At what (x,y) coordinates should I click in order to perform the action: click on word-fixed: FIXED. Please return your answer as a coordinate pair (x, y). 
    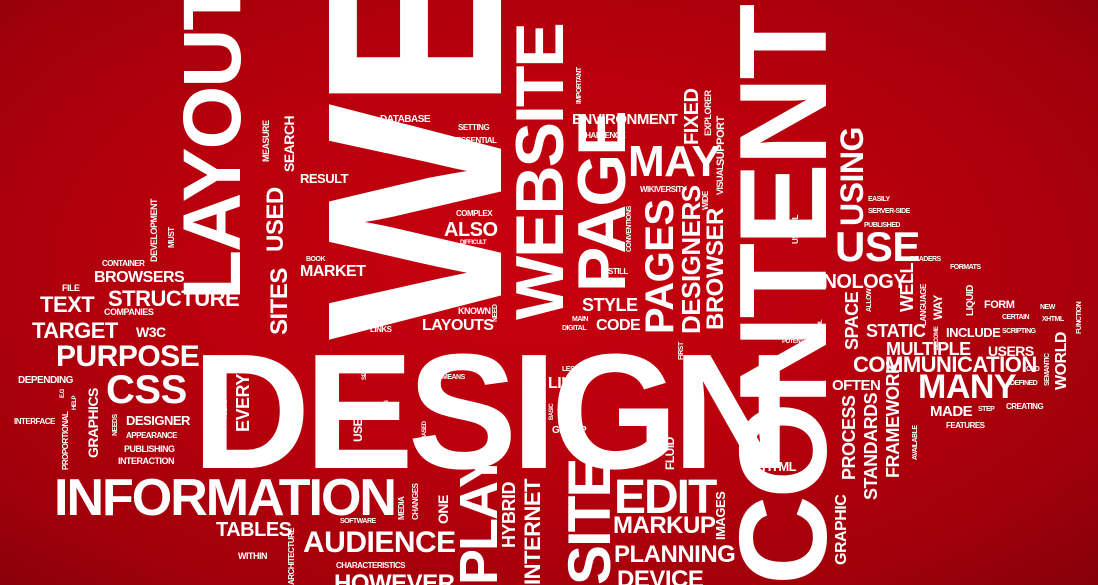
    Looking at the image, I should click on (692, 116).